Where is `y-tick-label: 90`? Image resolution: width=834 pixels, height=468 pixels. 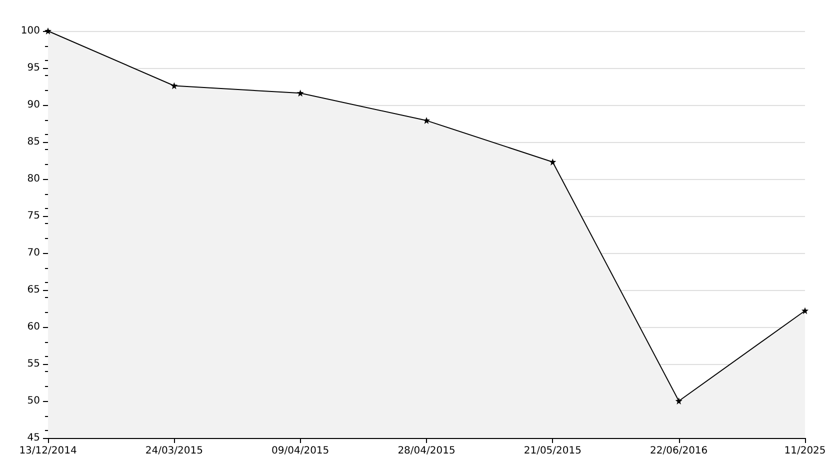 y-tick-label: 90 is located at coordinates (33, 105).